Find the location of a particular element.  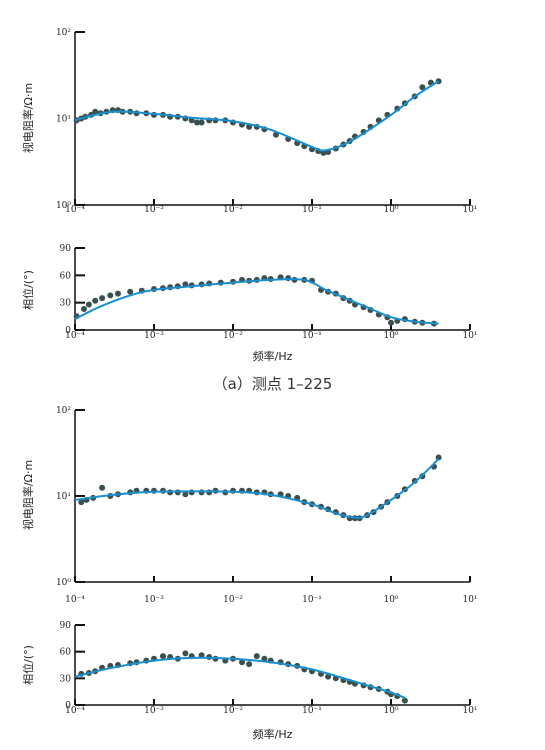

caption-a: （a）测点 1–225 is located at coordinates (272, 384).